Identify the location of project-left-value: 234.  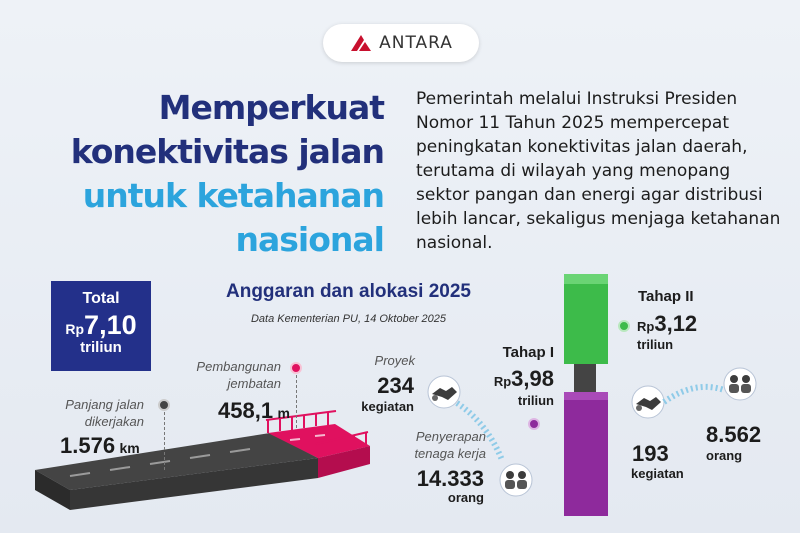
(395, 385).